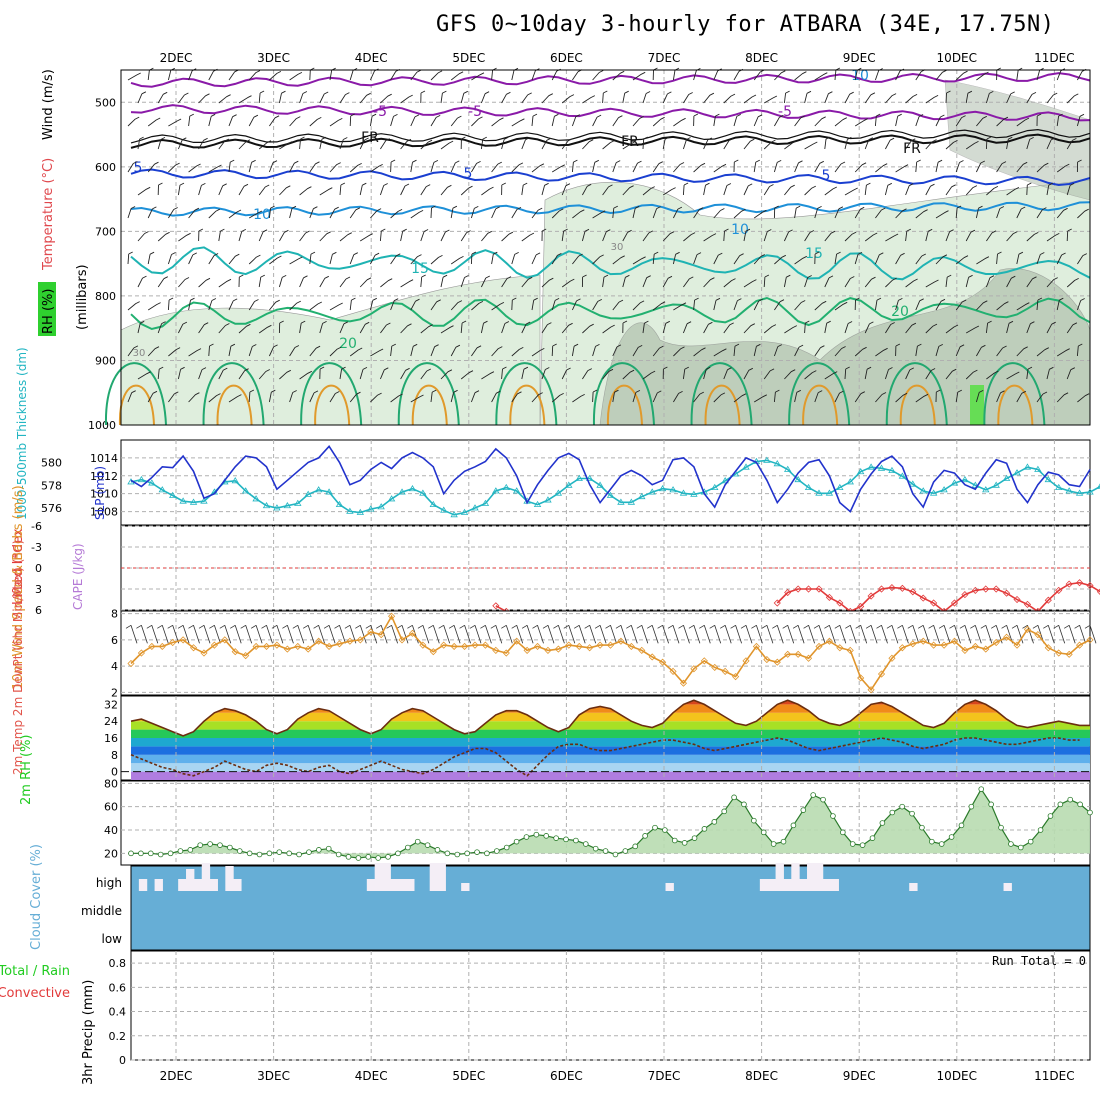  What do you see at coordinates (380, 112) in the screenshot?
I see `isotherm-label: -5` at bounding box center [380, 112].